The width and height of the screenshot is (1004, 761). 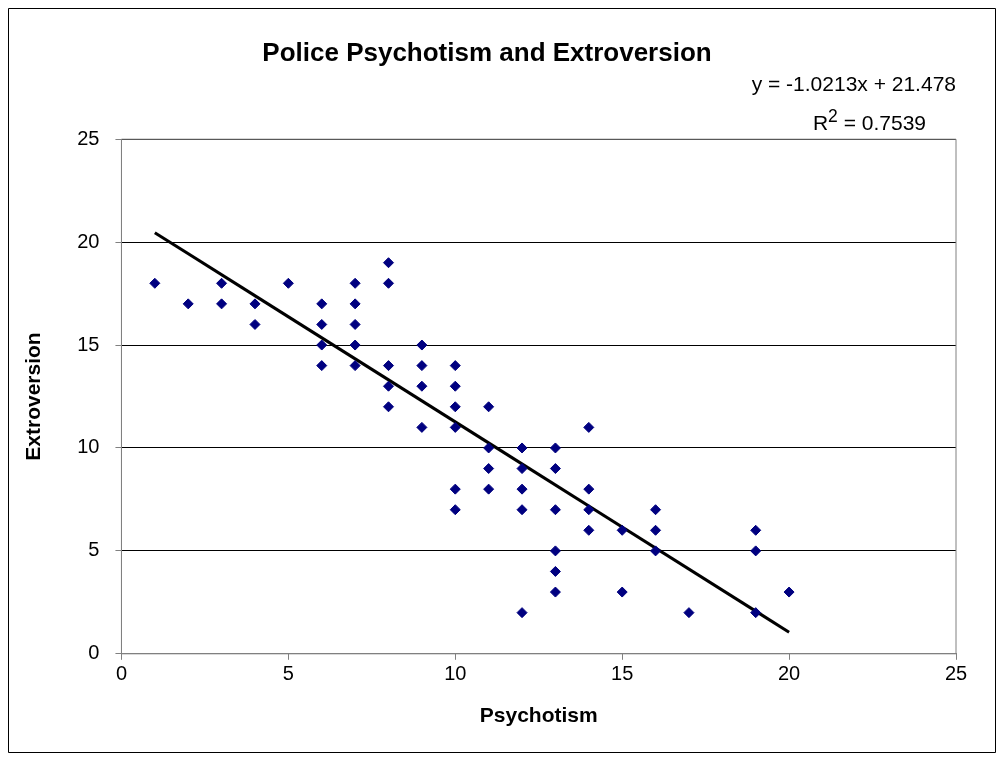 I want to click on x-tick-label: 10, so click(x=455, y=673).